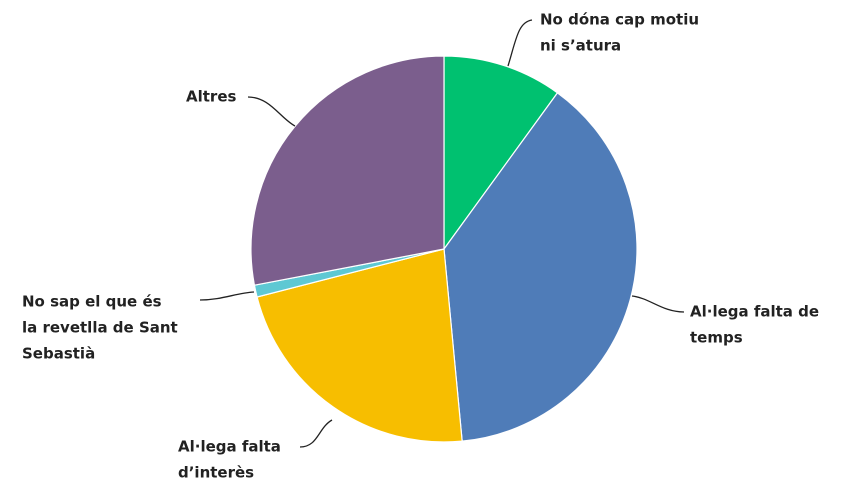 The image size is (848, 486). I want to click on slice-label: ni s’atura, so click(580, 46).